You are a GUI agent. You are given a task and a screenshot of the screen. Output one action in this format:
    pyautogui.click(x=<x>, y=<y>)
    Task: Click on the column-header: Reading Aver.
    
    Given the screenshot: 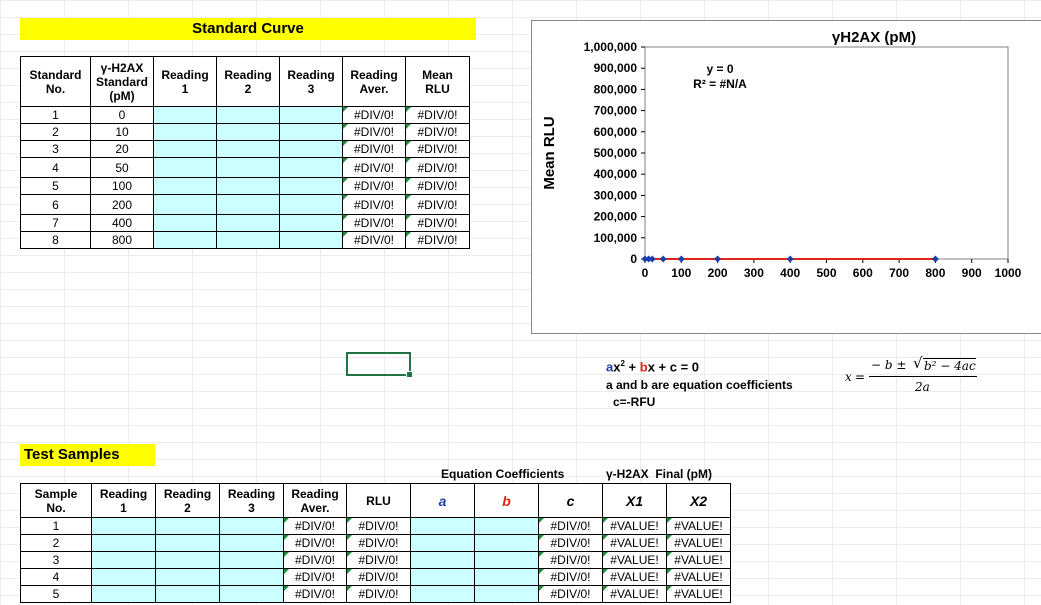 What is the action you would take?
    pyautogui.click(x=315, y=500)
    